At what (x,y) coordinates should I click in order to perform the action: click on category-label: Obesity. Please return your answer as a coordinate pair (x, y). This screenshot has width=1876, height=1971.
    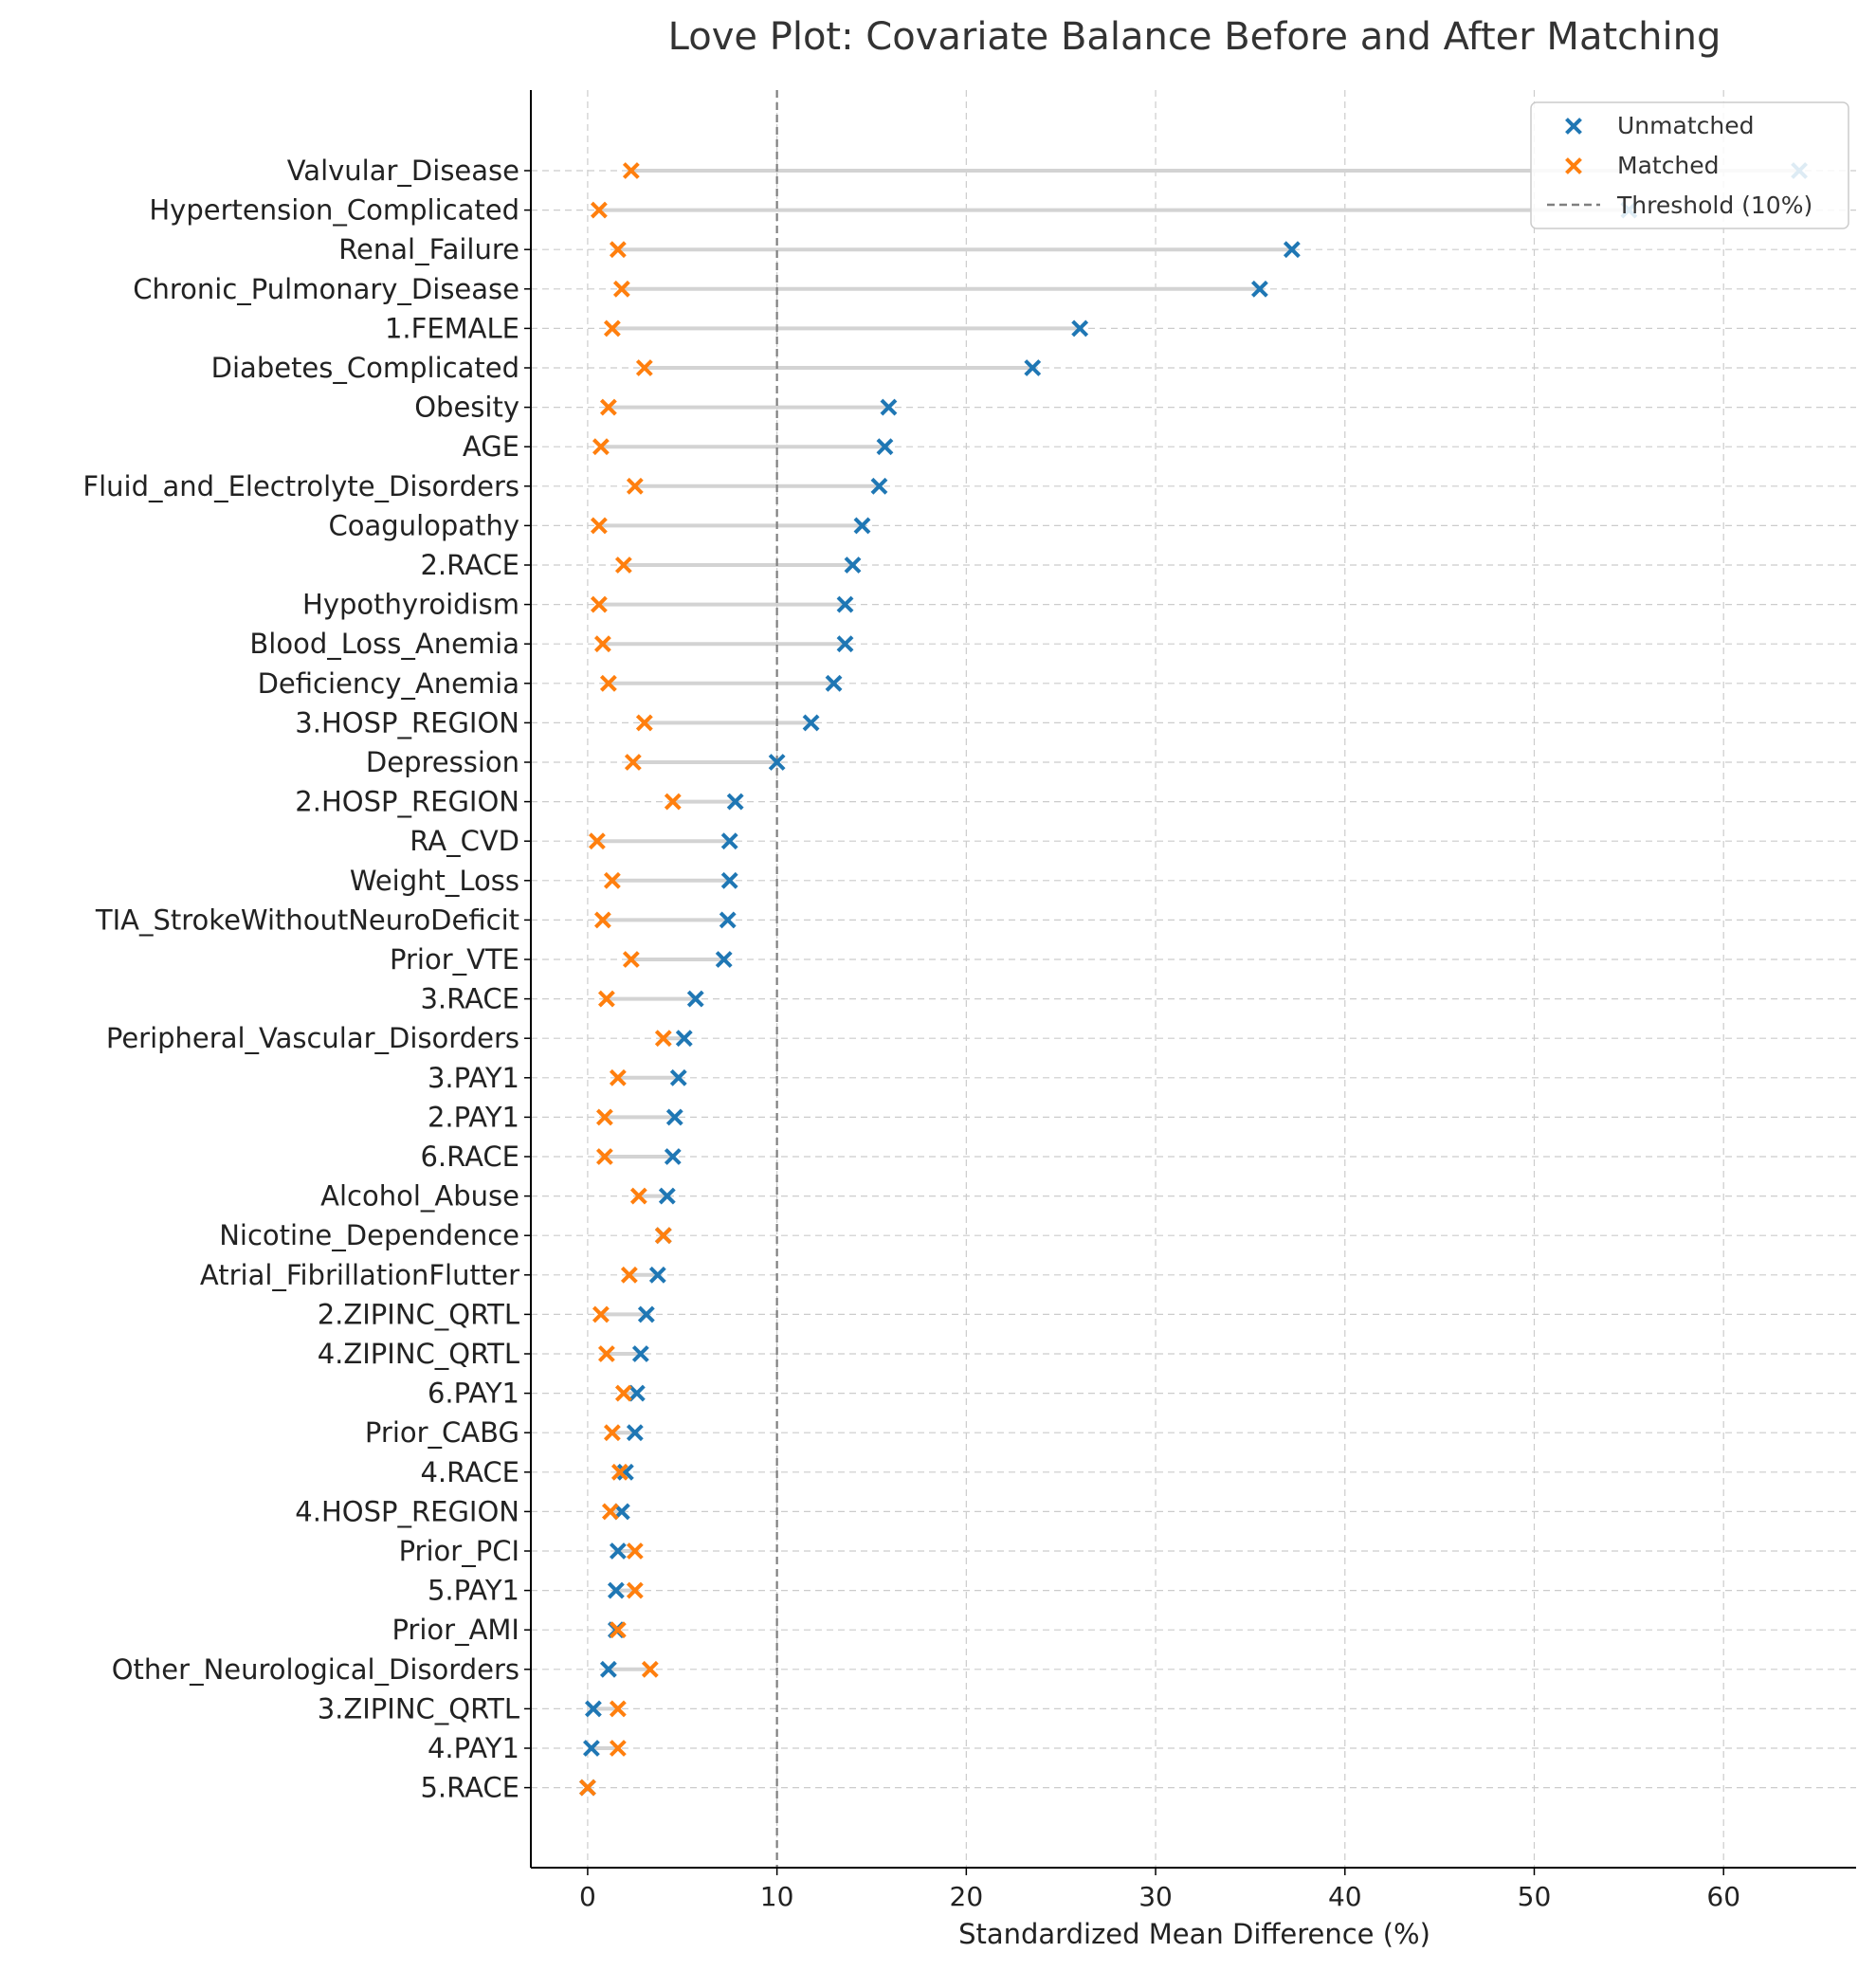
    Looking at the image, I should click on (466, 408).